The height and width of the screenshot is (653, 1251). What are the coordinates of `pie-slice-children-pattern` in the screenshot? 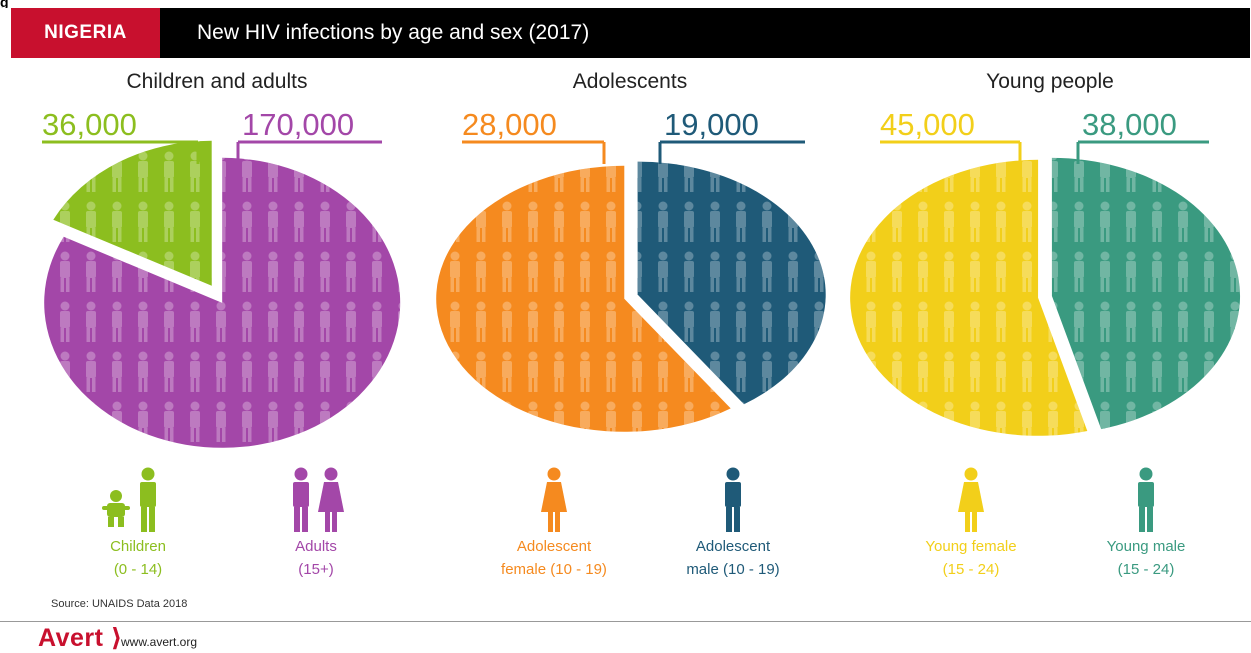 It's located at (132, 213).